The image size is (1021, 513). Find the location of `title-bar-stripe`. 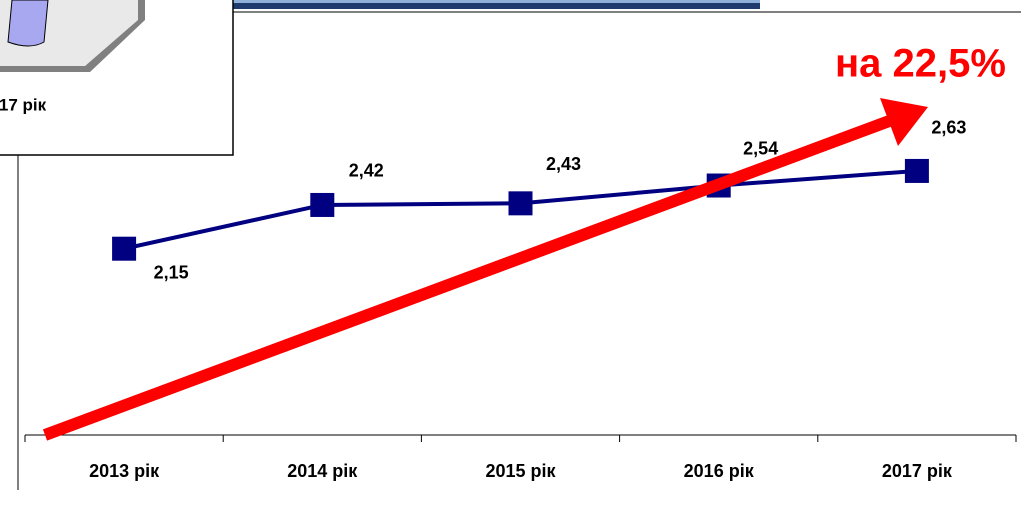

title-bar-stripe is located at coordinates (496, 1).